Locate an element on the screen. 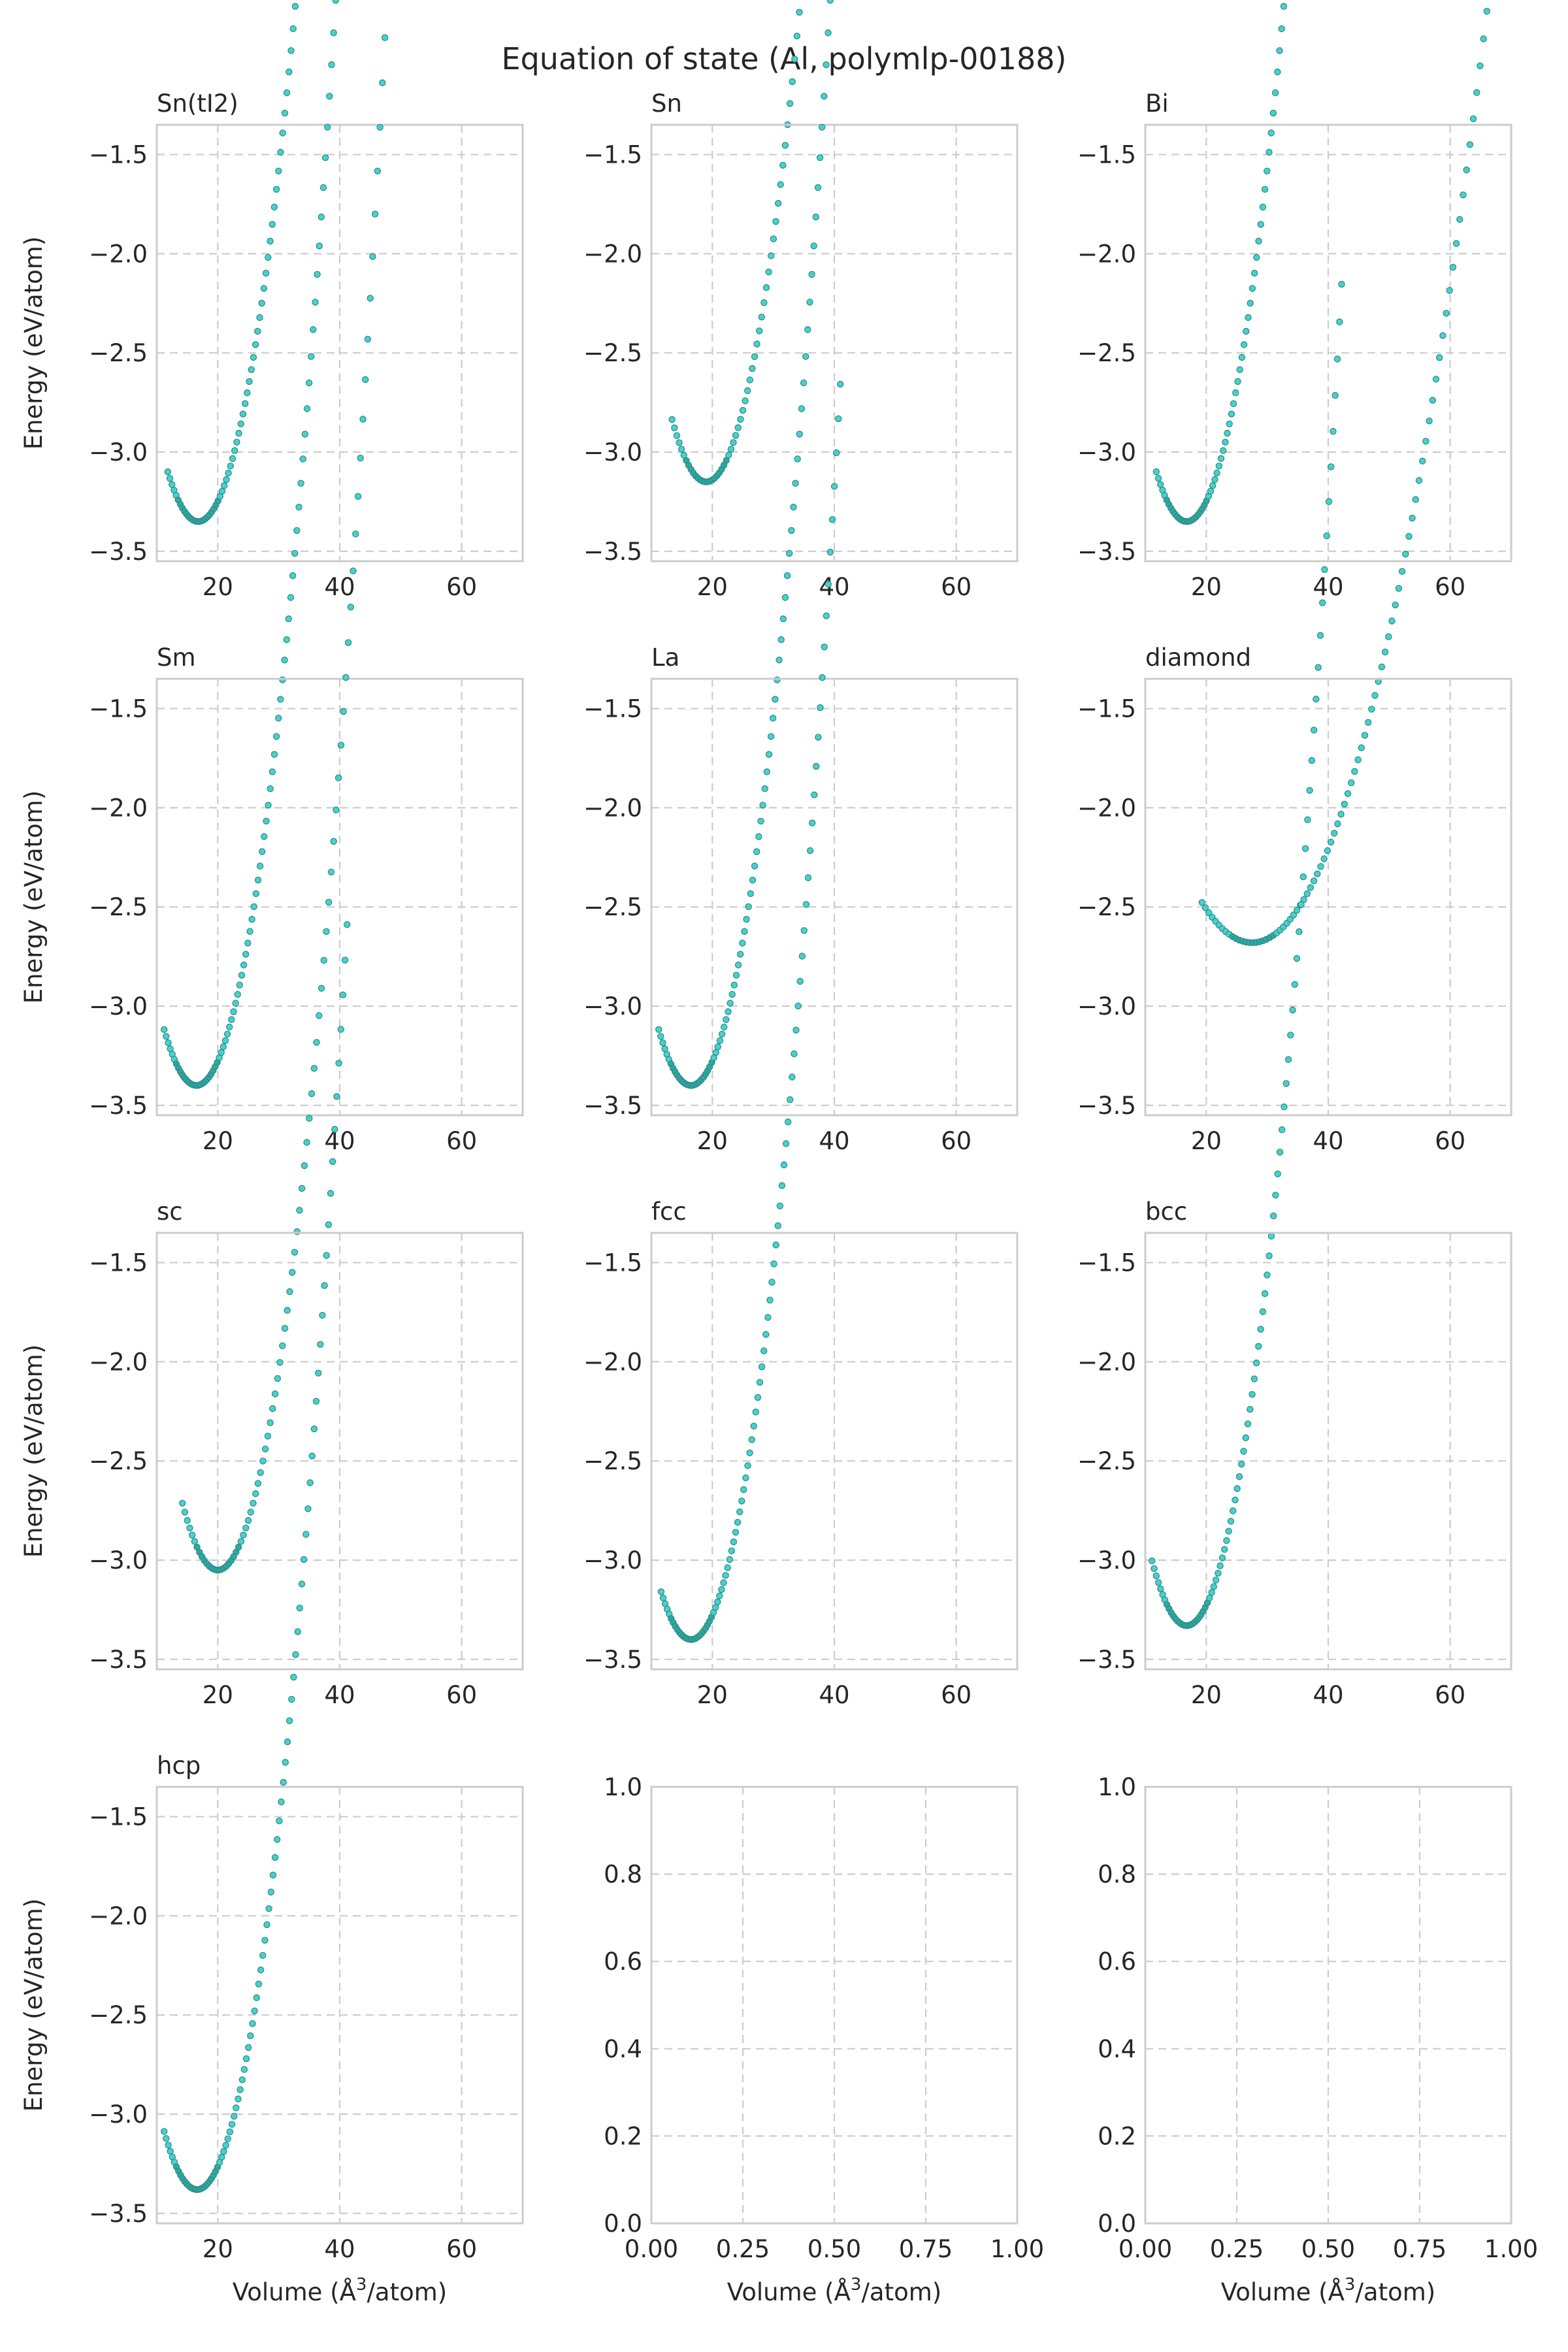  x-tick-label: 0.00 is located at coordinates (1145, 2249).